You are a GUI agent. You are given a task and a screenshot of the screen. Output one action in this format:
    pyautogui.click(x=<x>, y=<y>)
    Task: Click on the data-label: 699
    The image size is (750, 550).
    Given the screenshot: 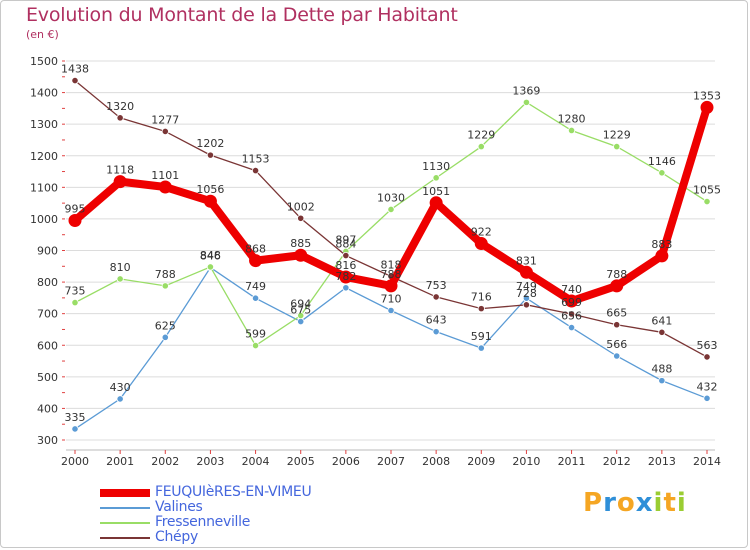 What is the action you would take?
    pyautogui.click(x=571, y=302)
    